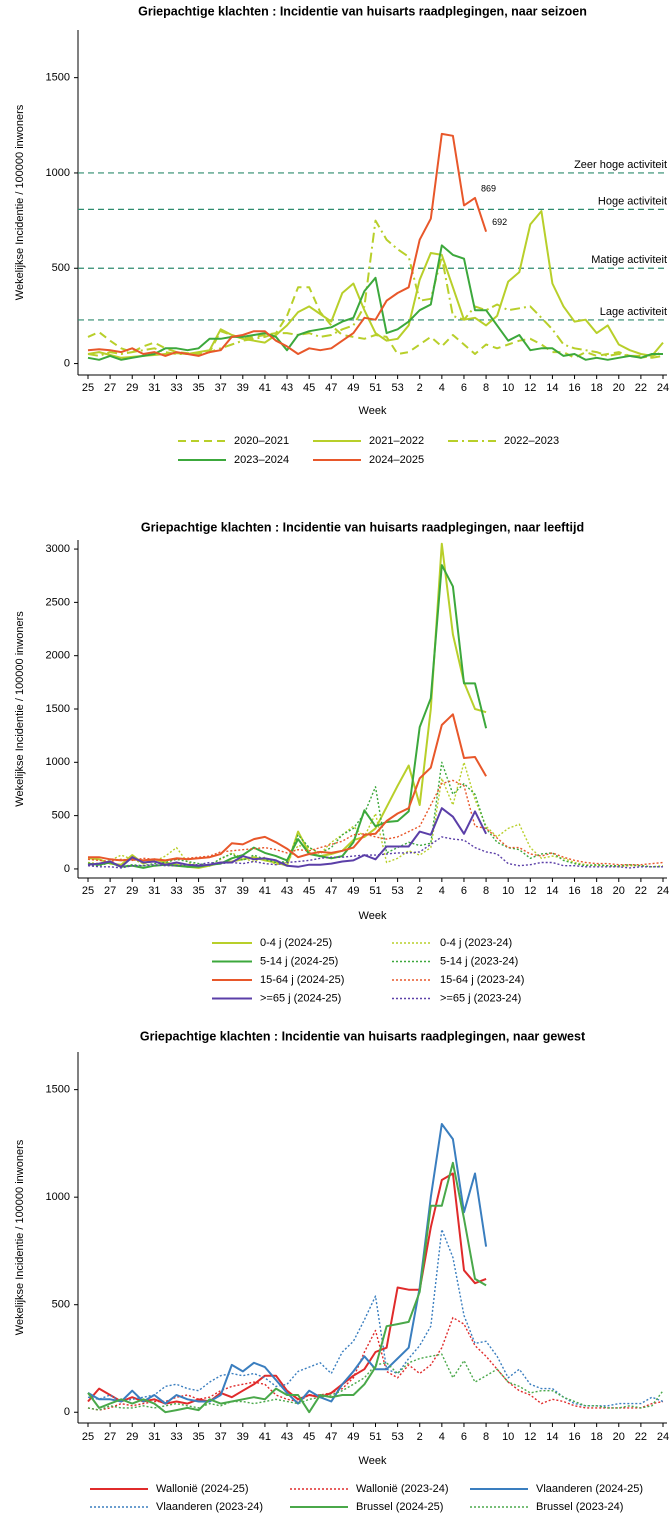  I want to click on legend-label: >=65 j (2024-25), so click(300, 998).